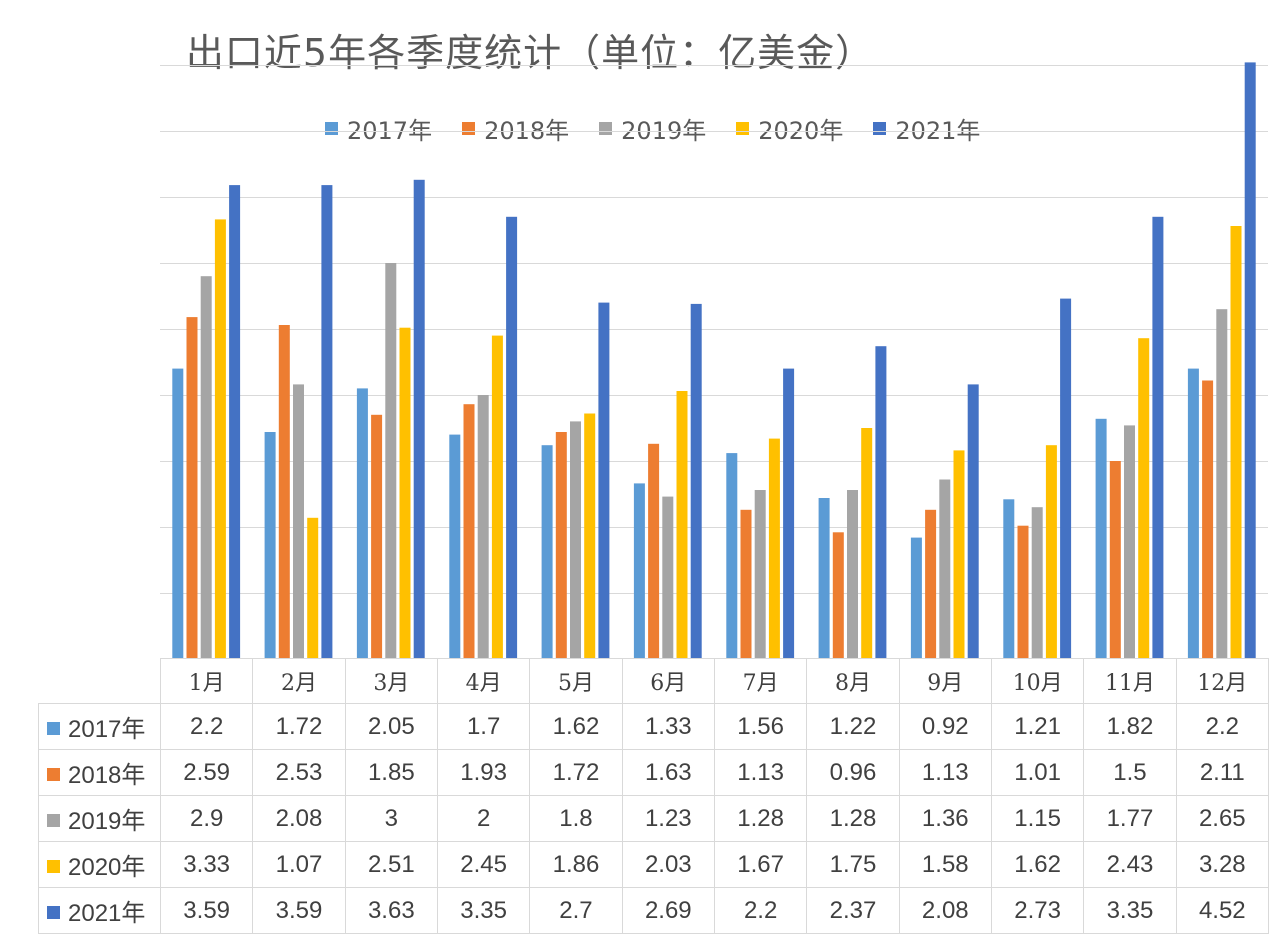  What do you see at coordinates (206, 818) in the screenshot?
I see `data-label: 2.9` at bounding box center [206, 818].